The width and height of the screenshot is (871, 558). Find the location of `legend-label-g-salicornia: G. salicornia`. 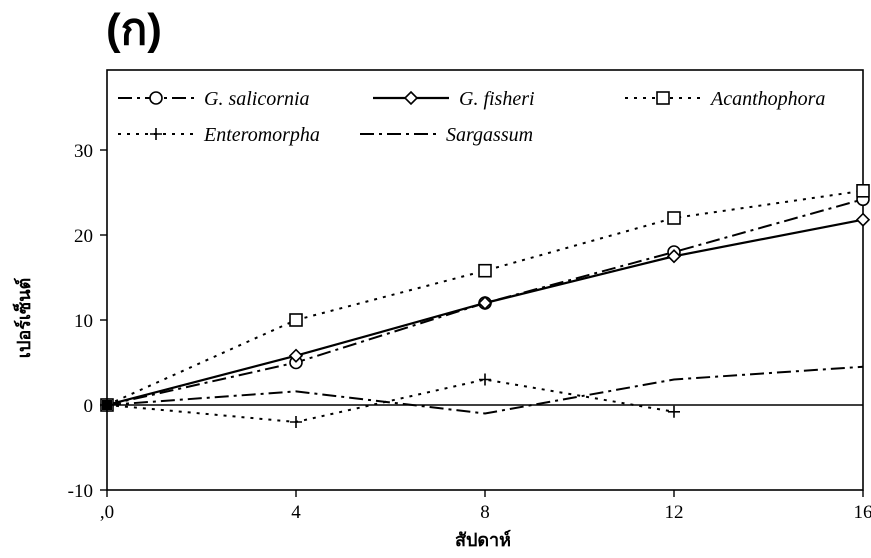

legend-label-g-salicornia: G. salicornia is located at coordinates (257, 99).